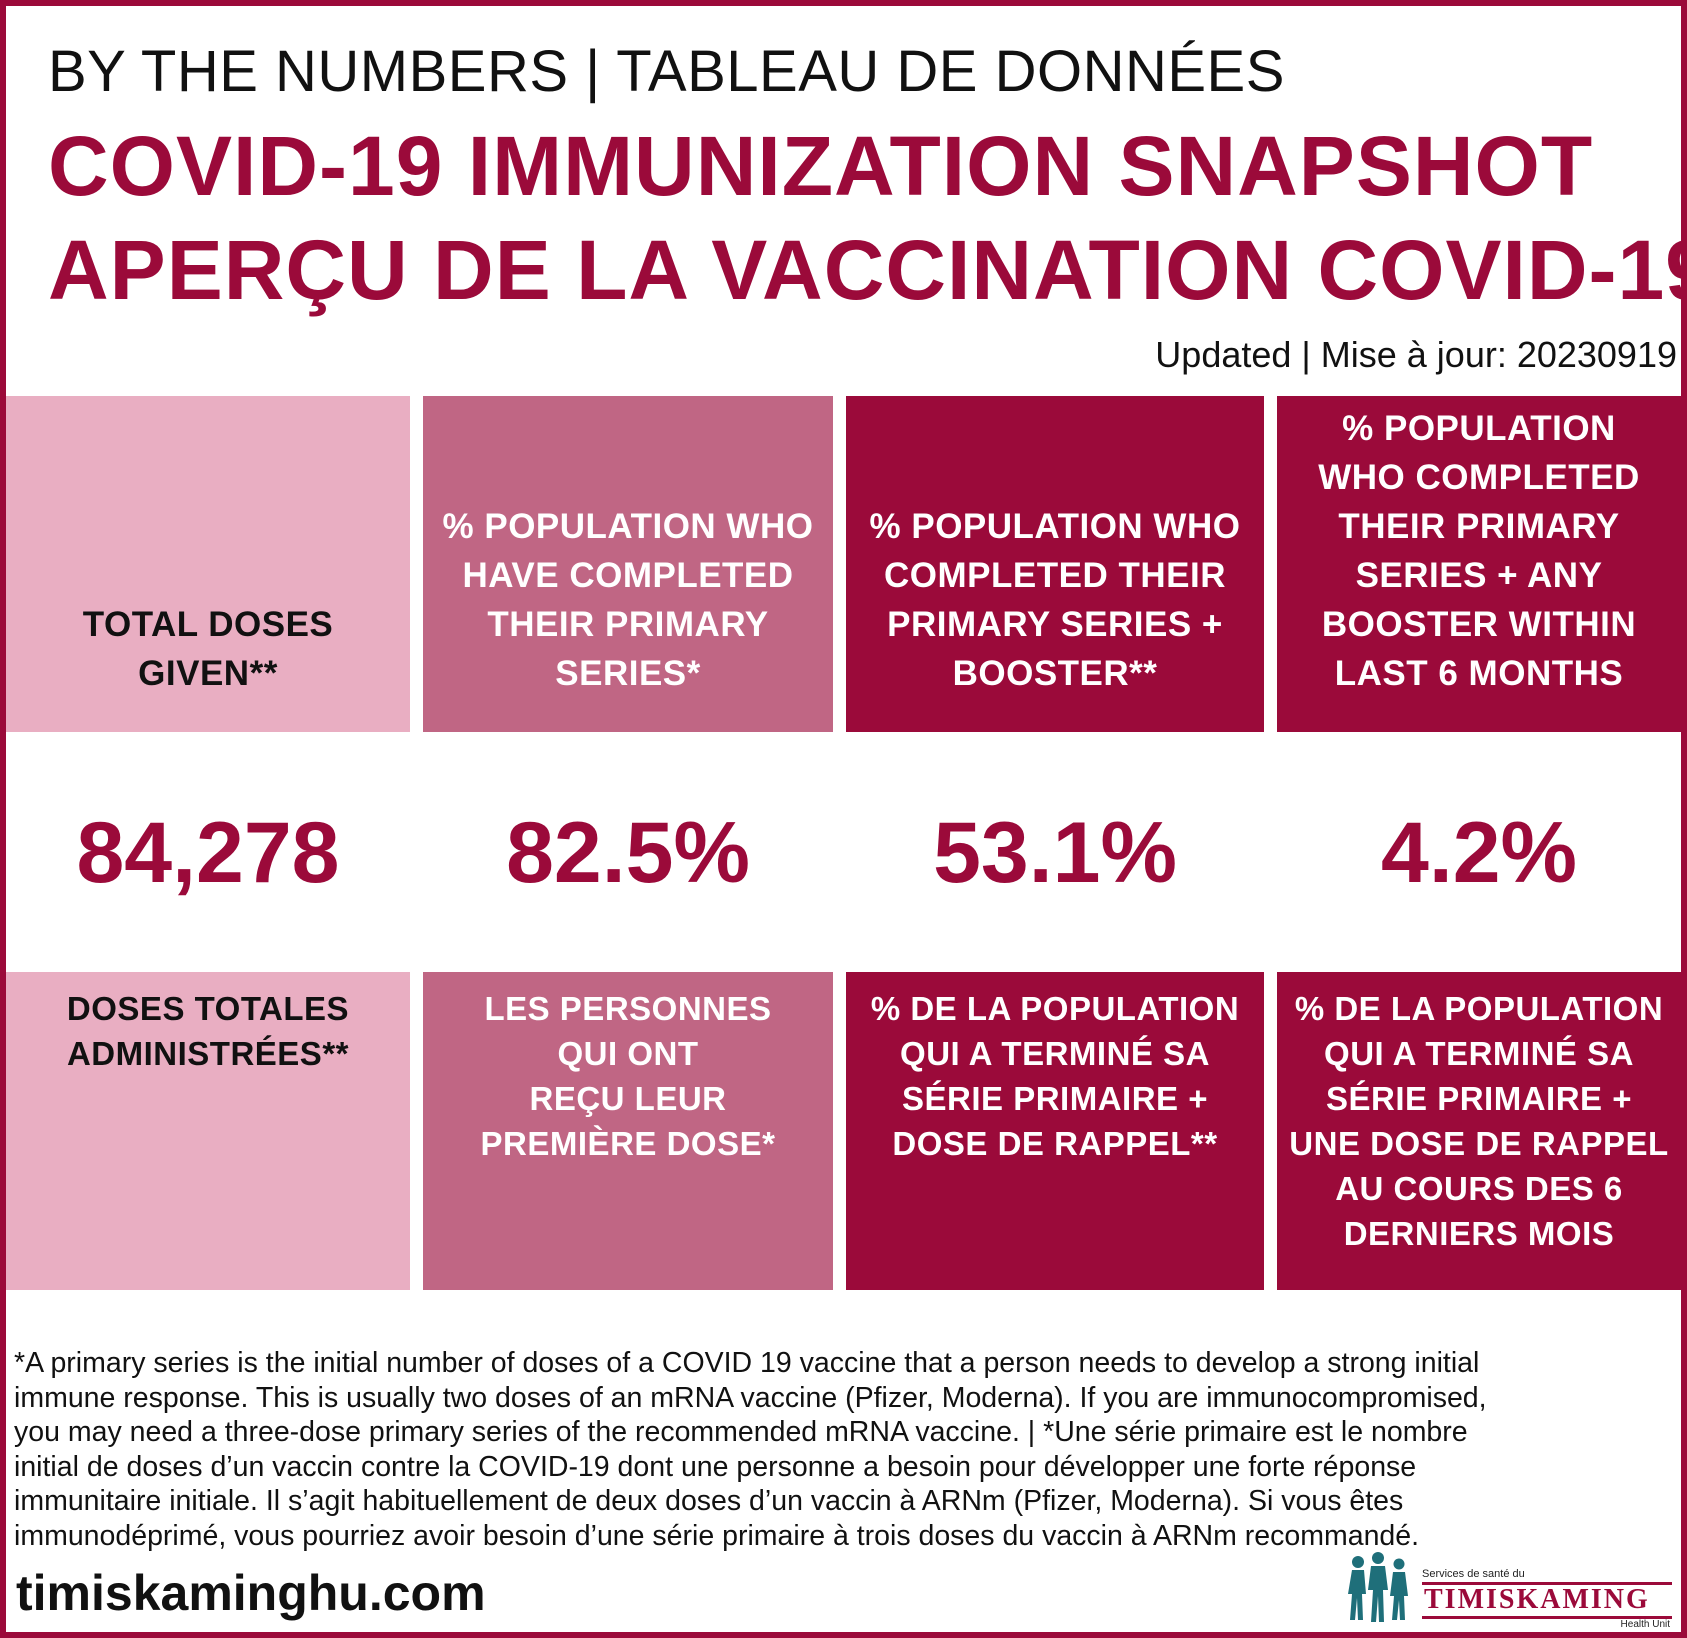 Image resolution: width=1687 pixels, height=1638 pixels. Describe the element at coordinates (1645, 1624) in the screenshot. I see `logo-tagline: Health Unit` at that location.